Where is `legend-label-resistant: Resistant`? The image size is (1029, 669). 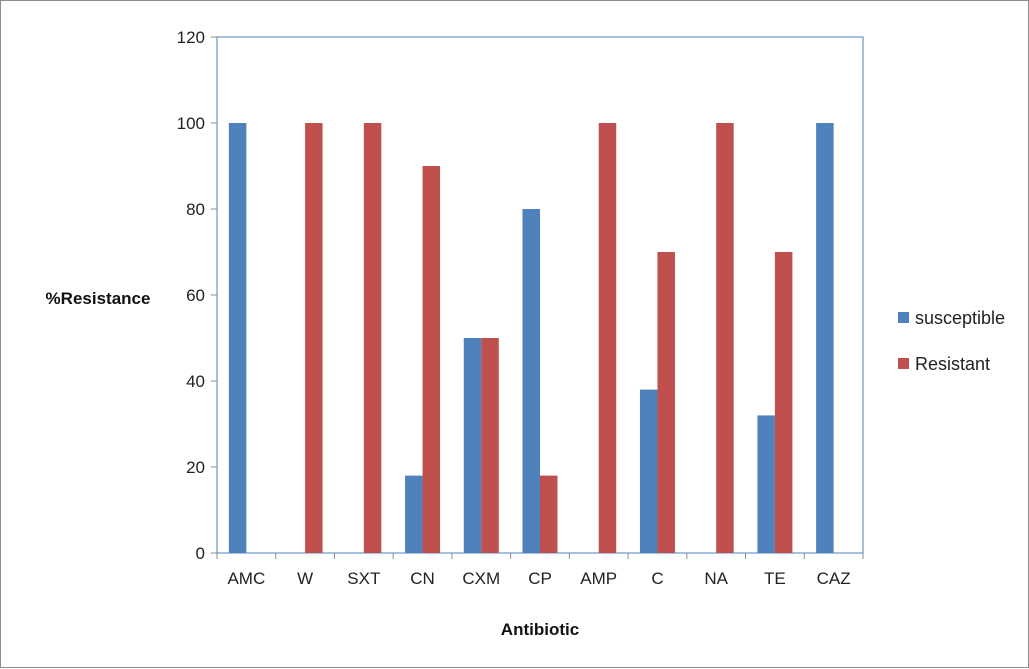 legend-label-resistant: Resistant is located at coordinates (952, 364).